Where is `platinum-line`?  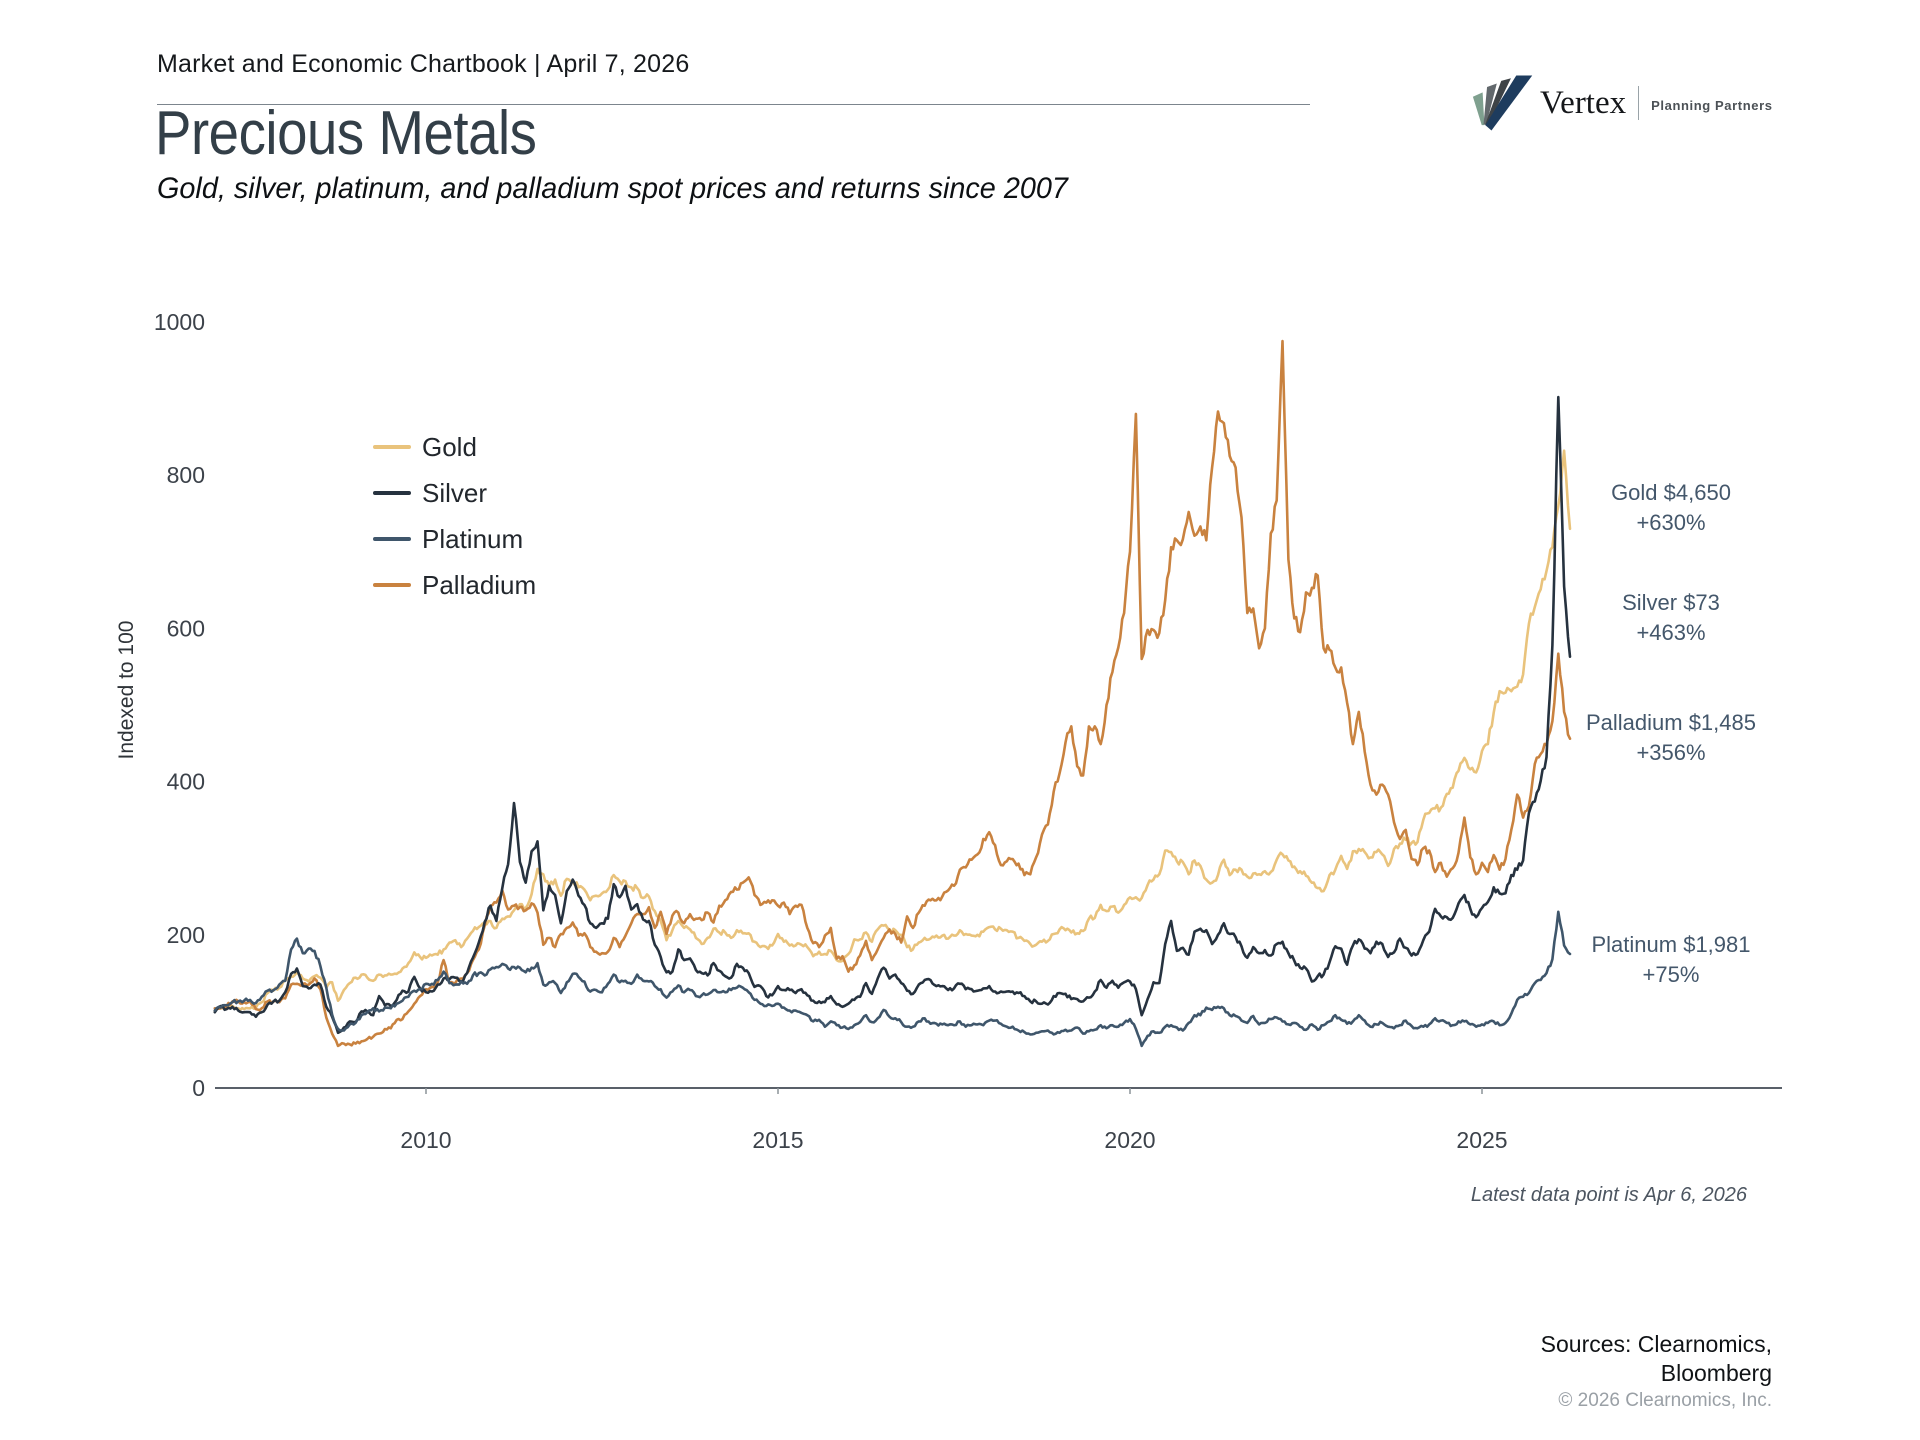
platinum-line is located at coordinates (892, 979).